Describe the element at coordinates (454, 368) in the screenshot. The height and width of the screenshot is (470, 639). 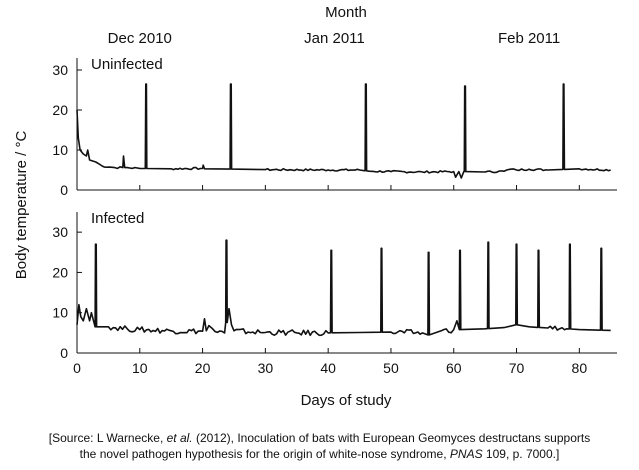
I see `x-tick-label: 60` at that location.